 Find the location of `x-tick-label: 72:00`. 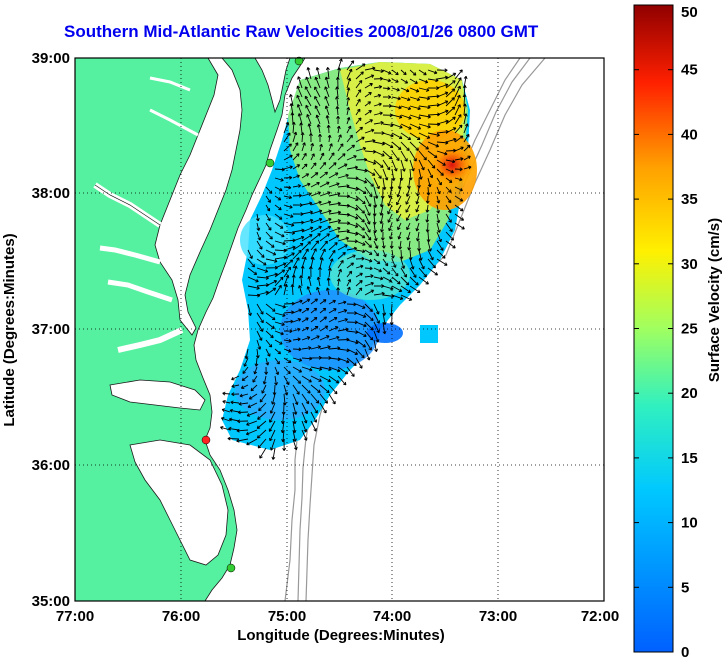

x-tick-label: 72:00 is located at coordinates (600, 616).